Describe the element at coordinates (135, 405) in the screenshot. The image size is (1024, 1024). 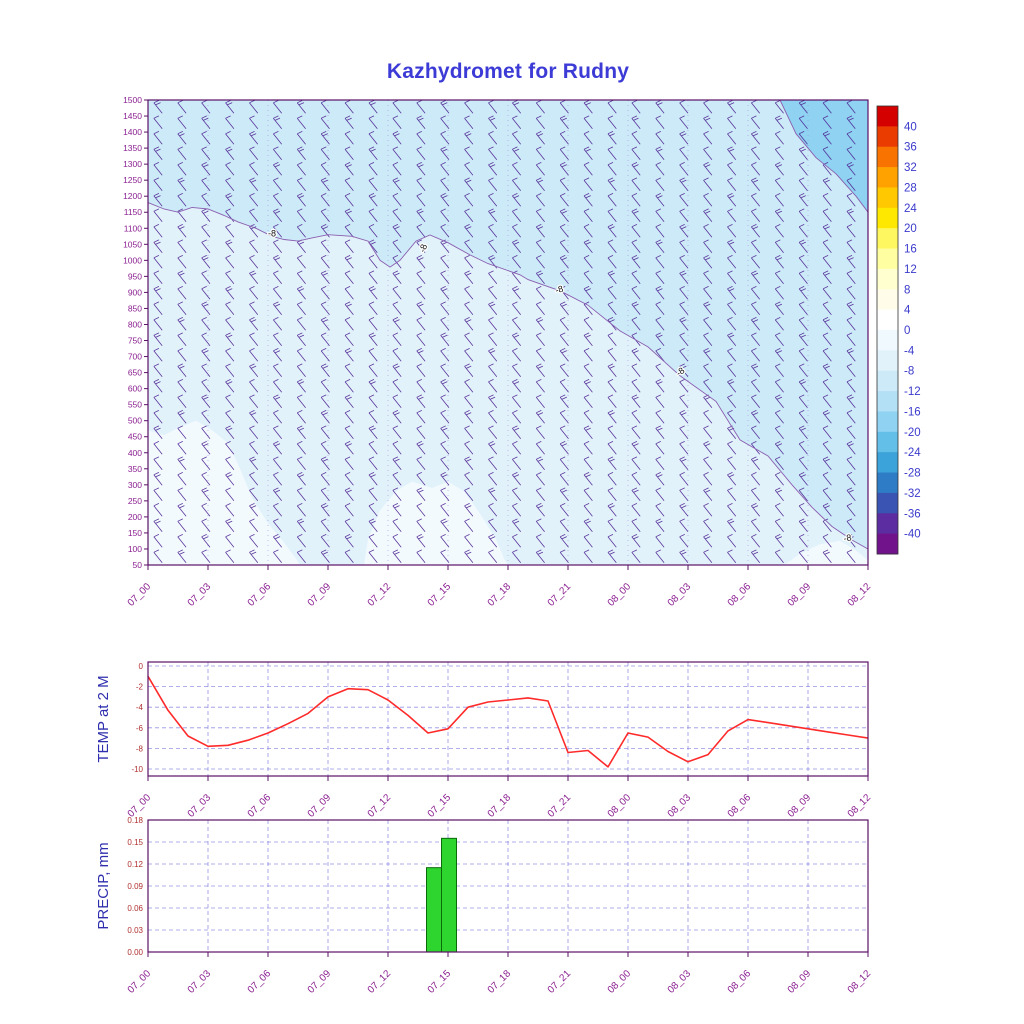
I see `y-tick-label: 550` at that location.